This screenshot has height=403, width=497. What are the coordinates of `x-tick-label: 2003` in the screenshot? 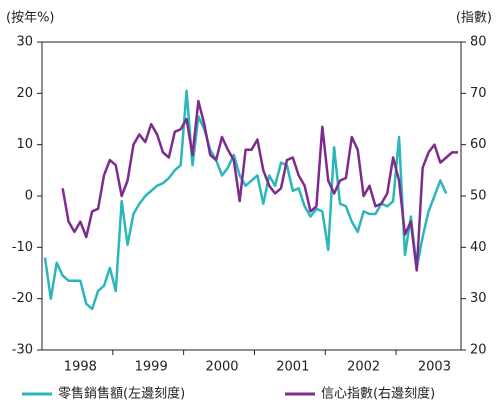 It's located at (434, 367).